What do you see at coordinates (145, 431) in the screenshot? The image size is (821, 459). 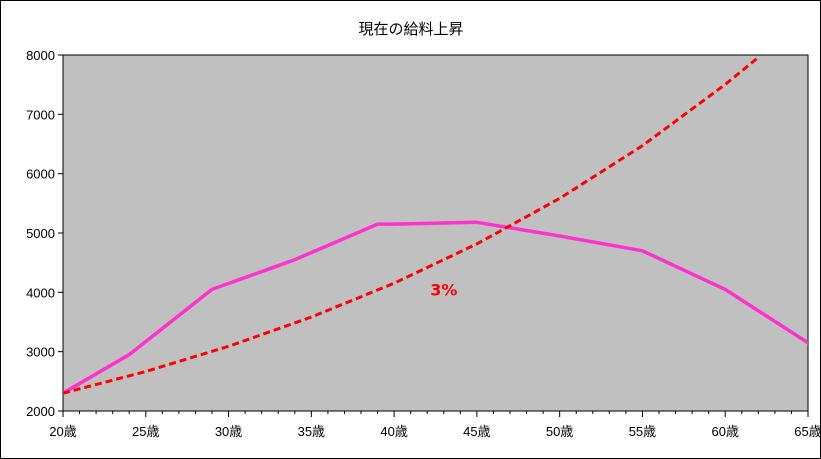 I see `x-tick-label: 25歳` at bounding box center [145, 431].